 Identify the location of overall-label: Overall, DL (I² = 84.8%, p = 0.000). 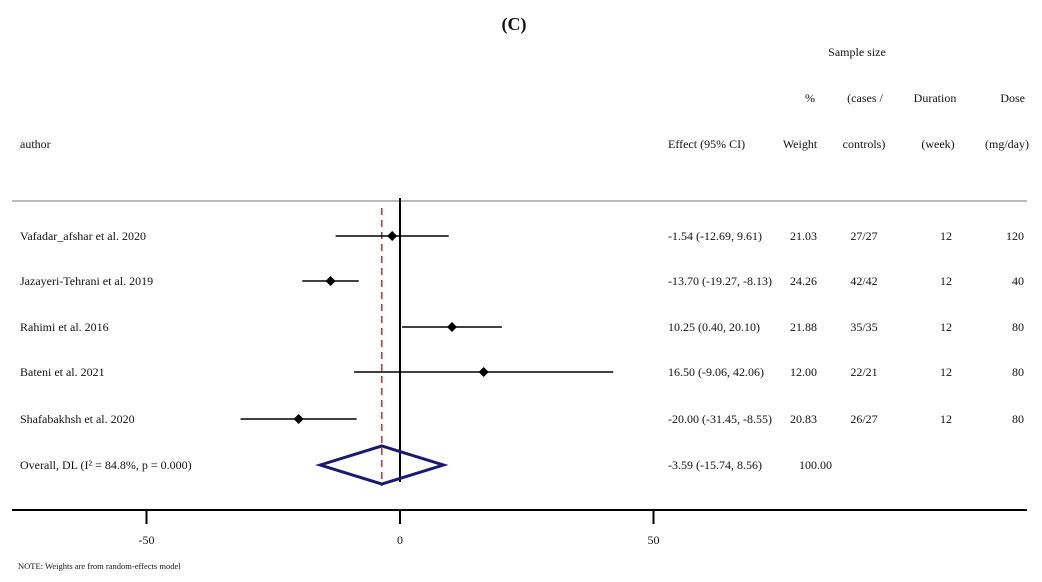
(106, 465).